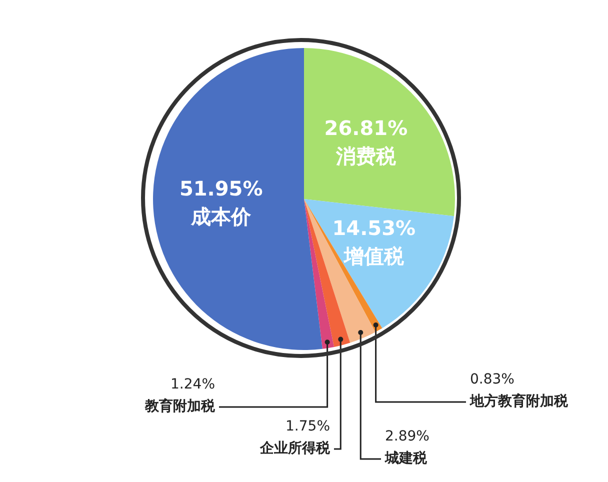 This screenshot has width=608, height=482. I want to click on data-label: 2.89%, so click(407, 436).